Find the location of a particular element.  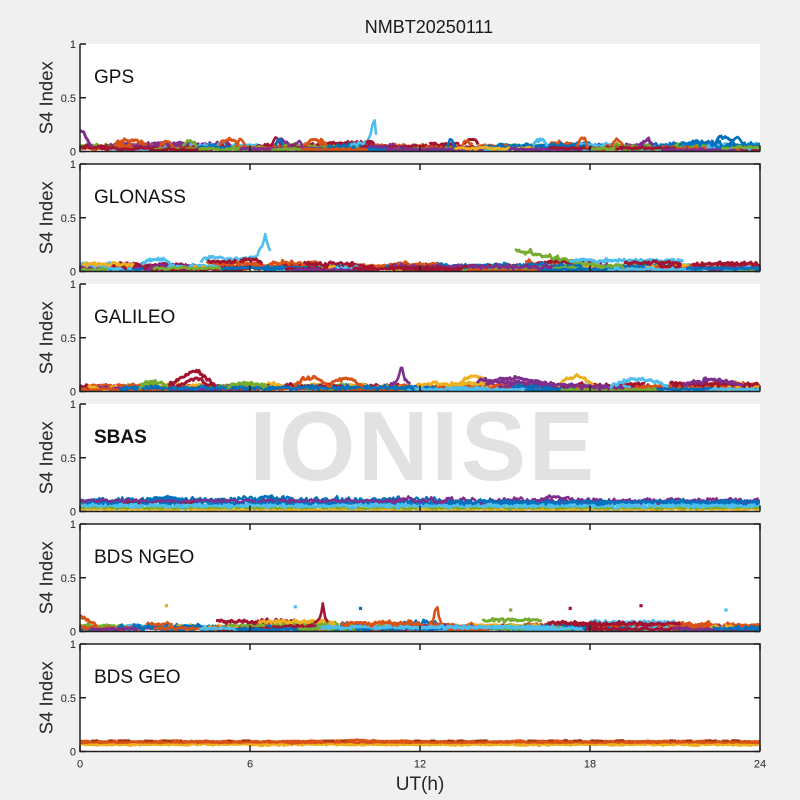

svg-text: IONISE is located at coordinates (422, 446).